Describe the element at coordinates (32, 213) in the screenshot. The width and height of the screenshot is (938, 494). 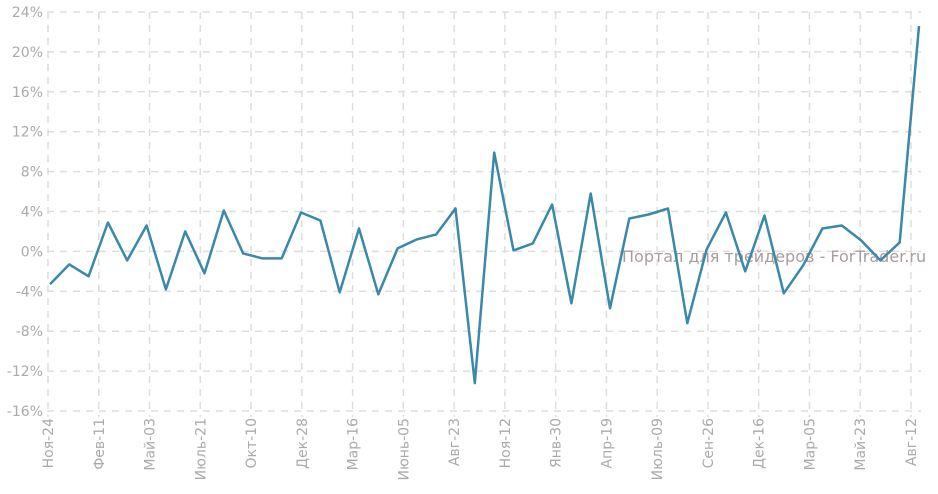
I see `y-tick-label: 4%` at that location.